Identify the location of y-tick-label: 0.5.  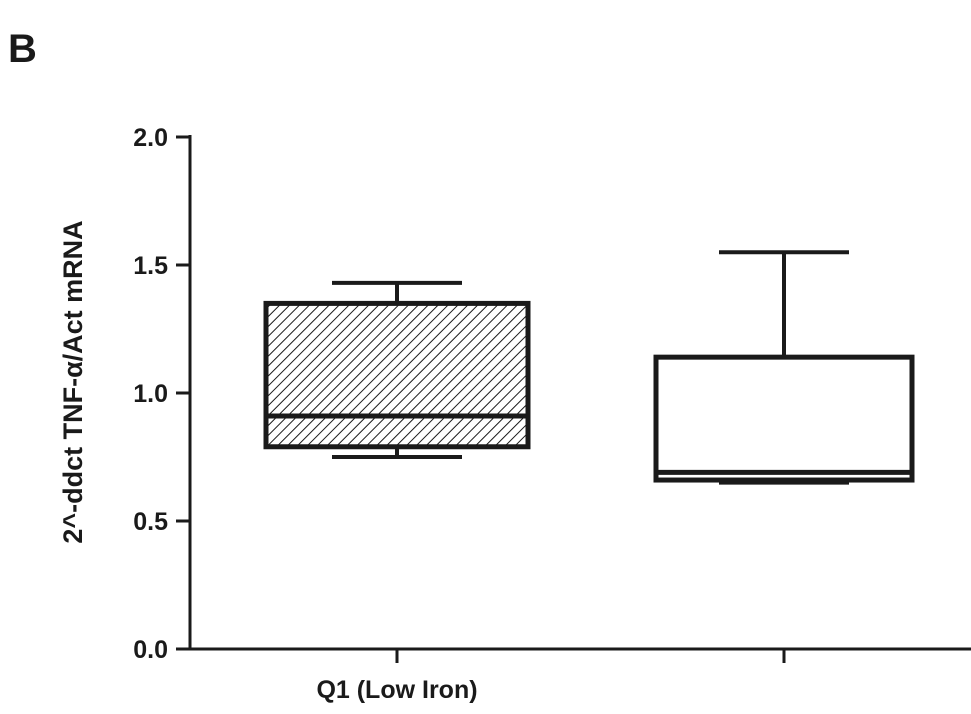
(150, 522).